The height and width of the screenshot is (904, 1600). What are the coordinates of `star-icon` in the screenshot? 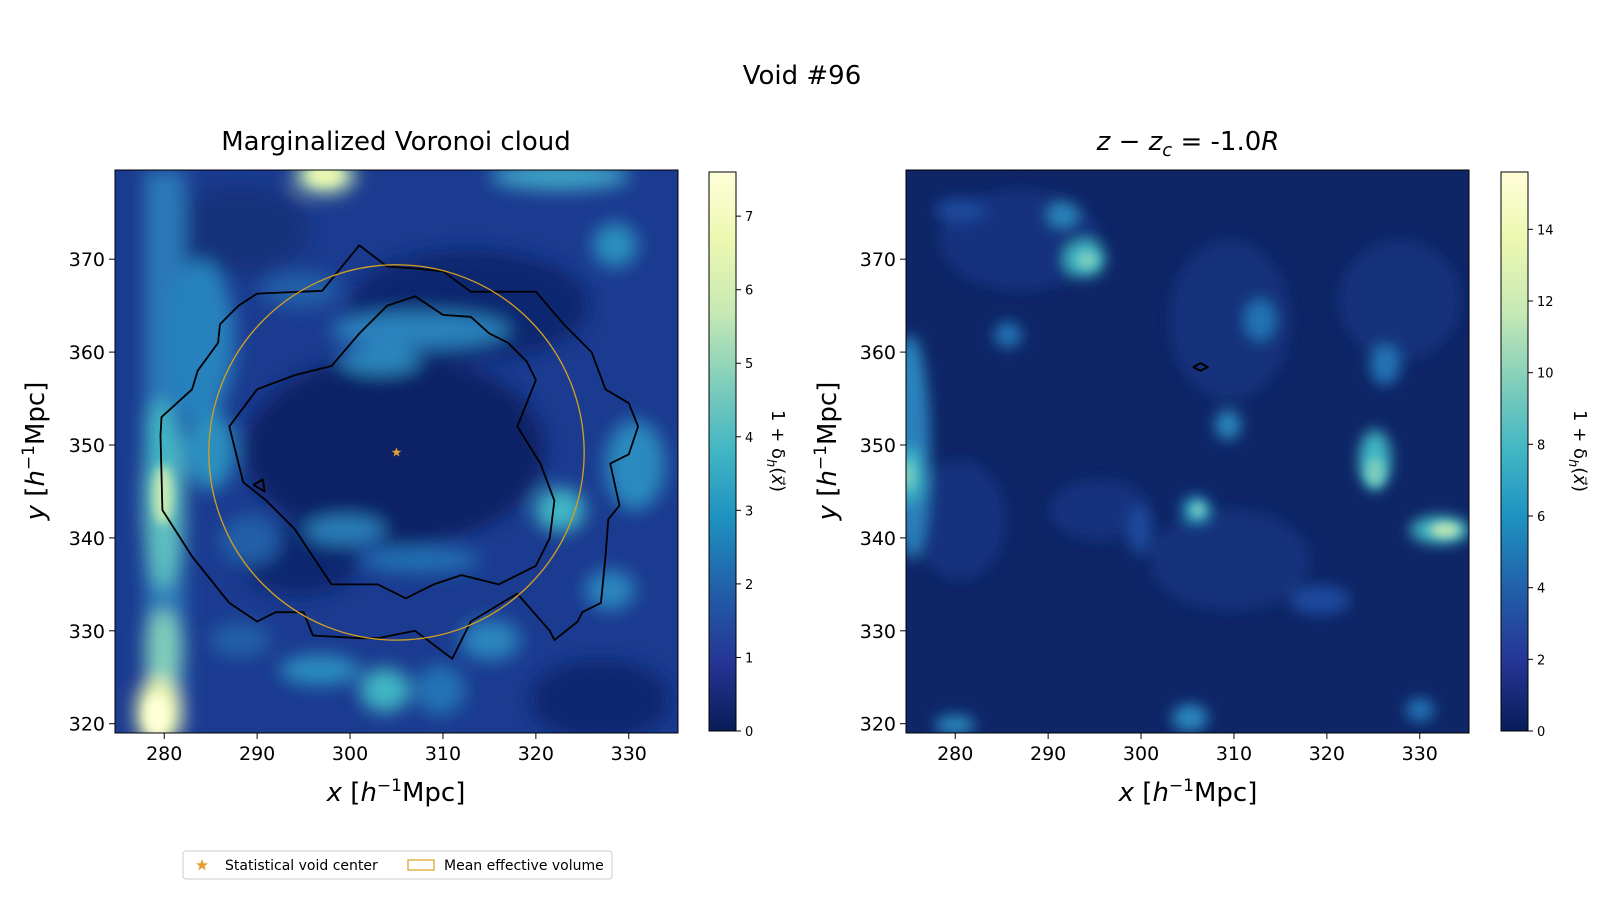 It's located at (202, 865).